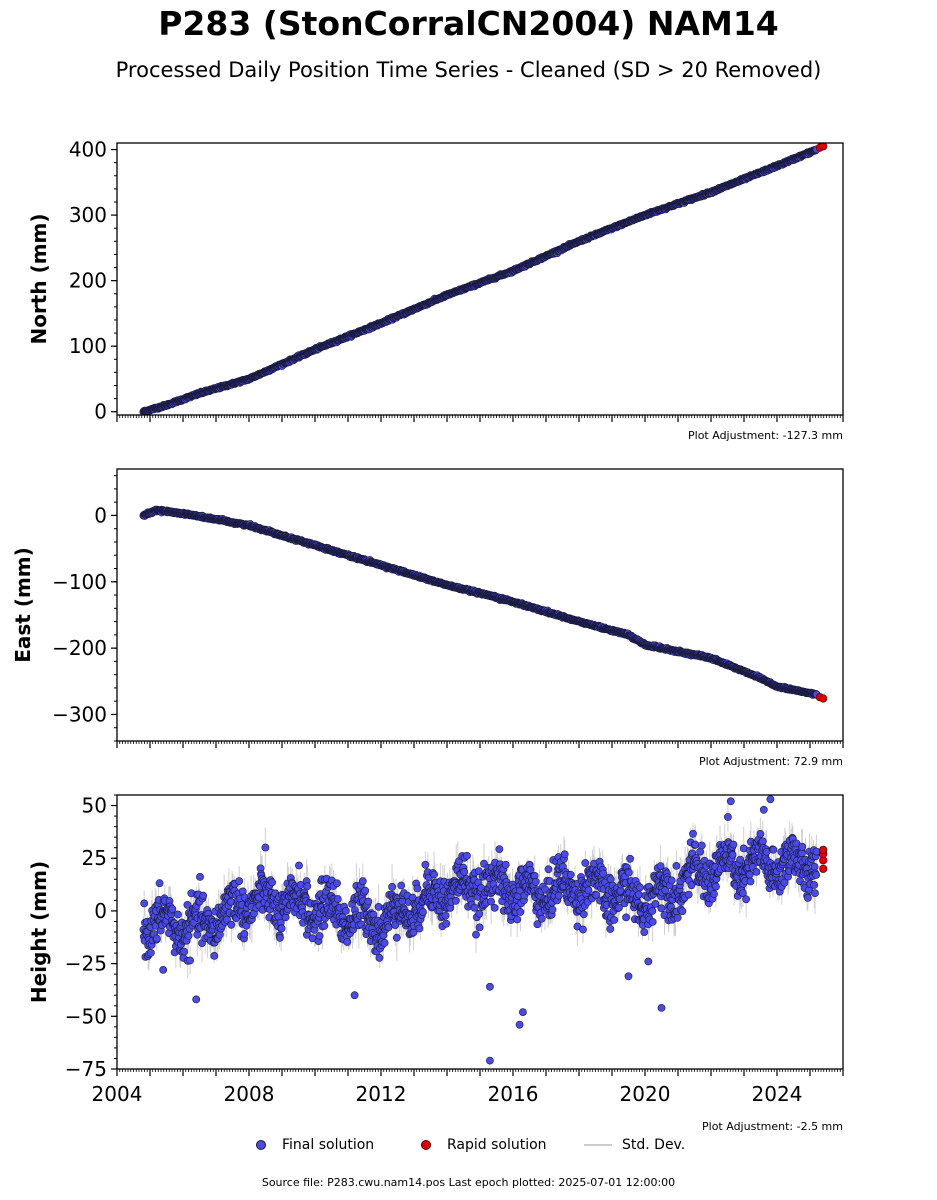 The width and height of the screenshot is (937, 1200). What do you see at coordinates (765, 435) in the screenshot?
I see `north-plot-adjustment: Plot Adjustment: -127.3 mm` at bounding box center [765, 435].